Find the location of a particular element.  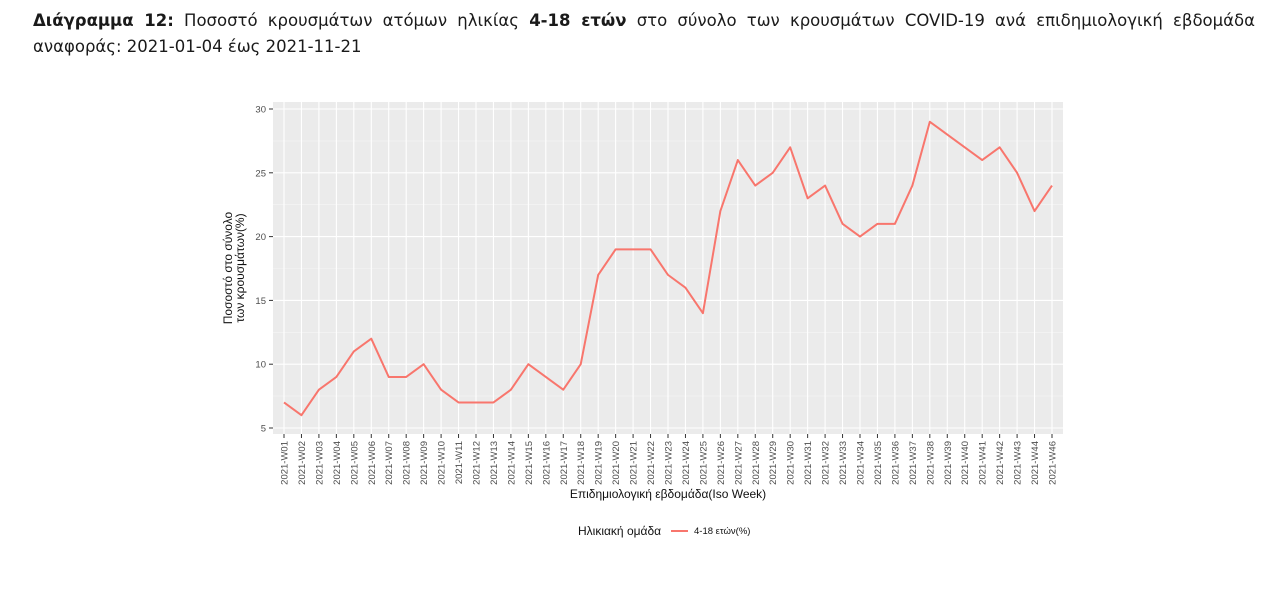

x-tick-label: 2021-W10 is located at coordinates (442, 463).